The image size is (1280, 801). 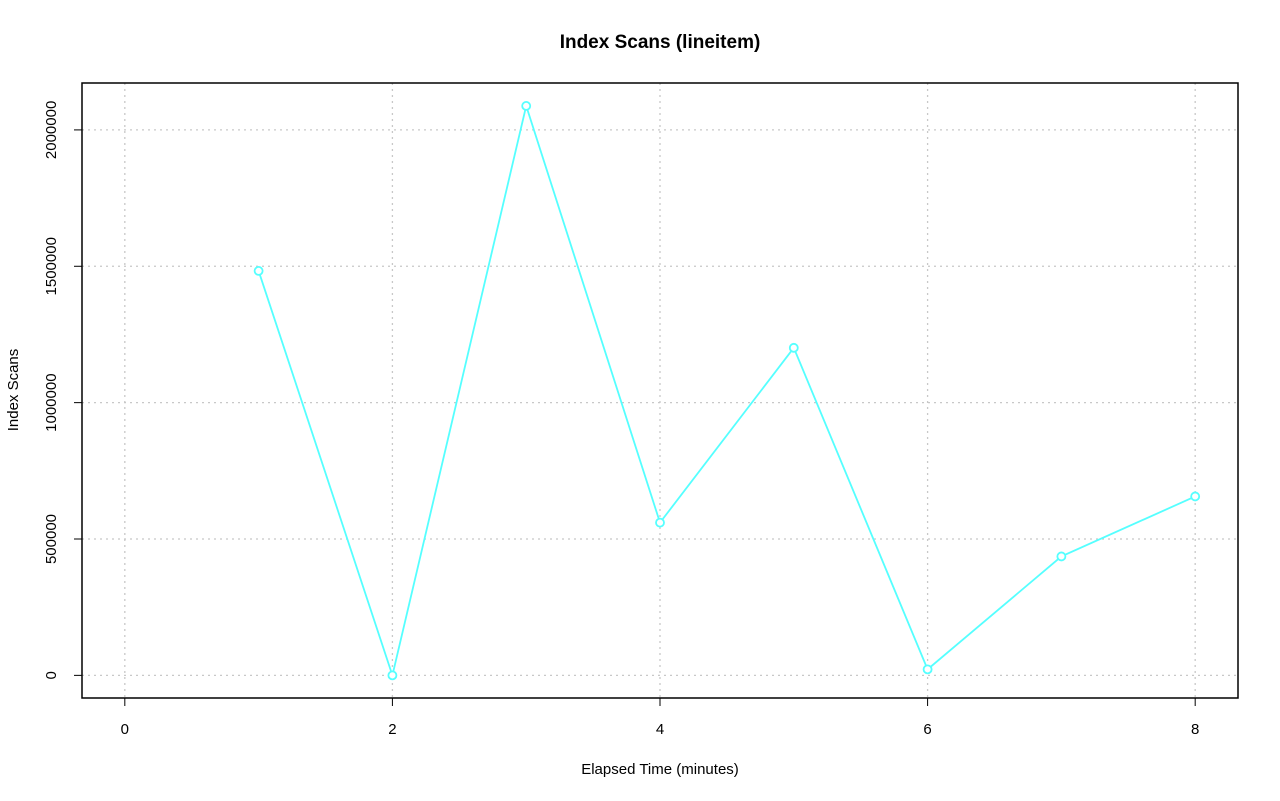 I want to click on y-axis-label: Index Scans, so click(x=13, y=390).